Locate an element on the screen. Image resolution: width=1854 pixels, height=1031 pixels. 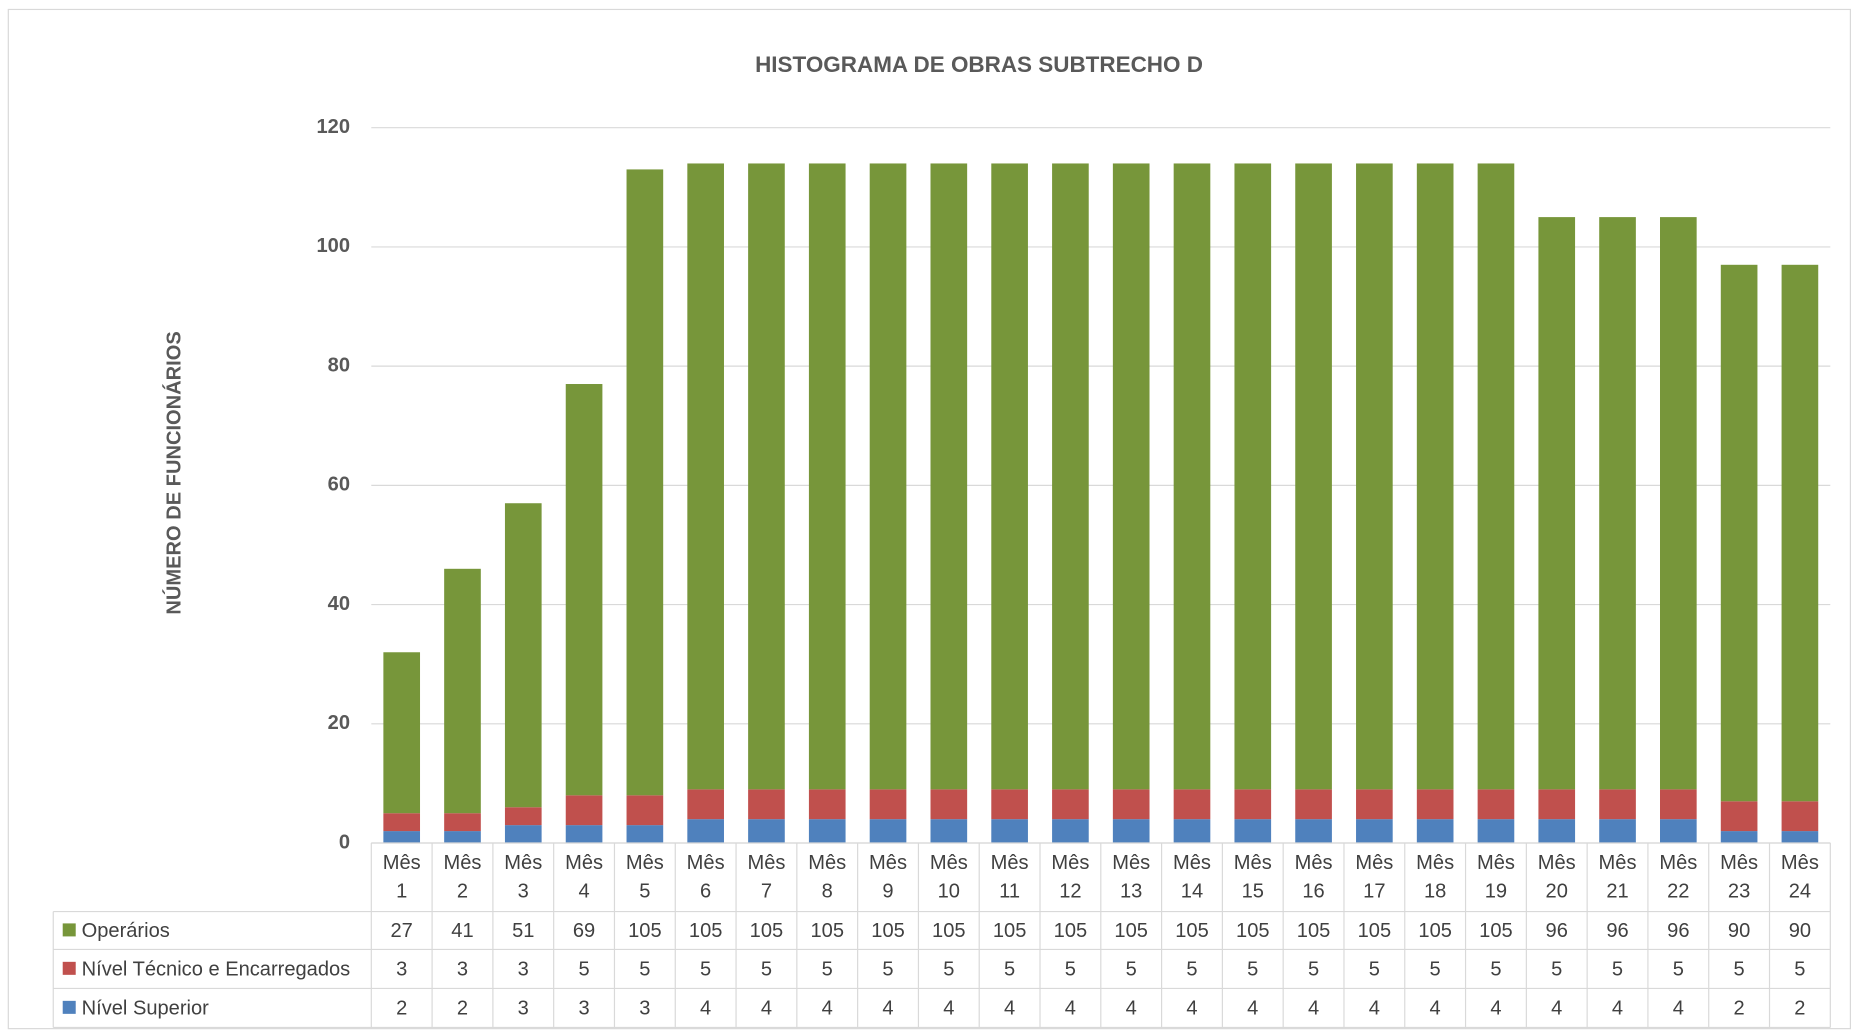
x-category-cell: Mês 17 is located at coordinates (1374, 877).